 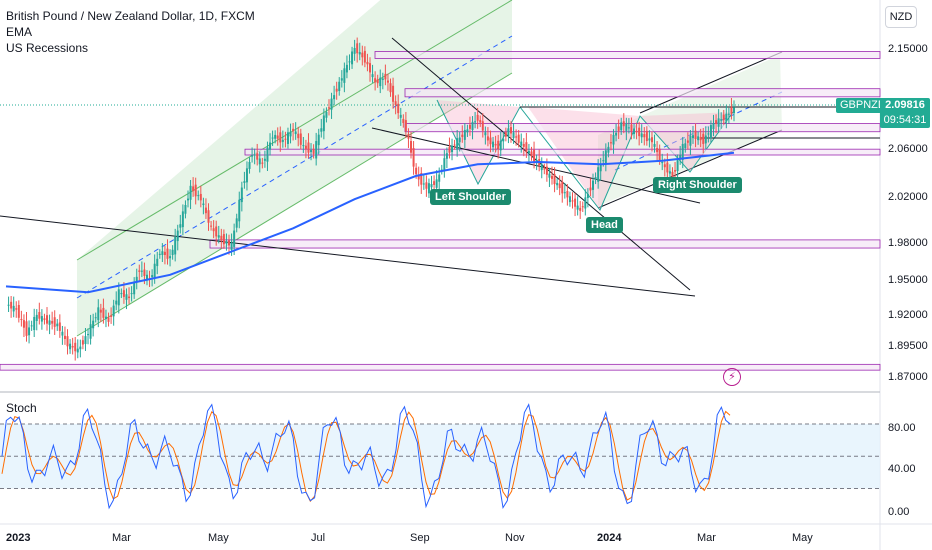 I want to click on right-channel-bottom, so click(x=690, y=169).